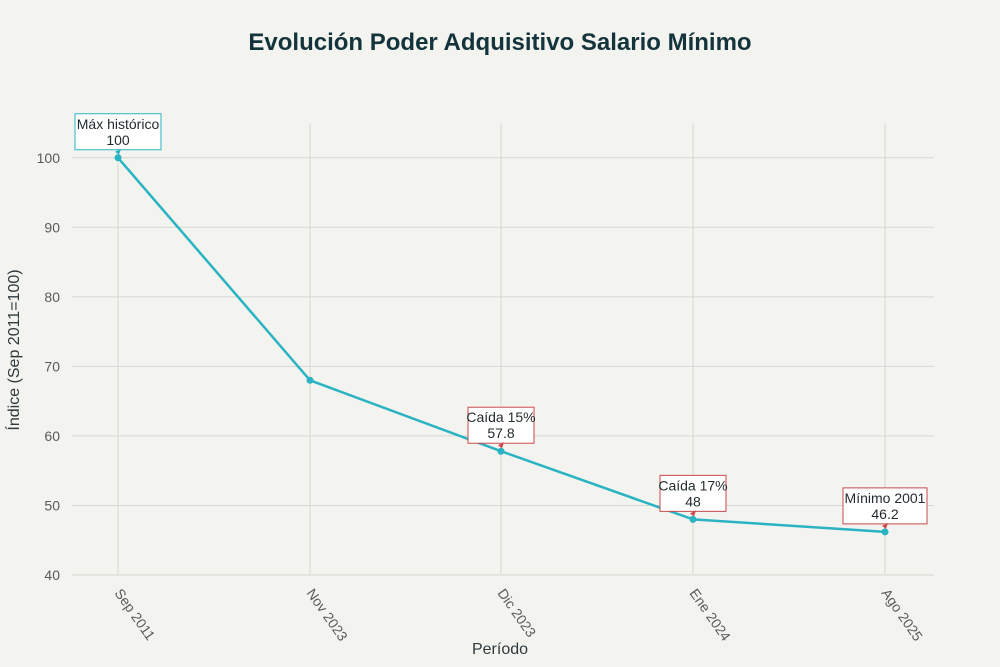  I want to click on y-tick-label: 100, so click(49, 158).